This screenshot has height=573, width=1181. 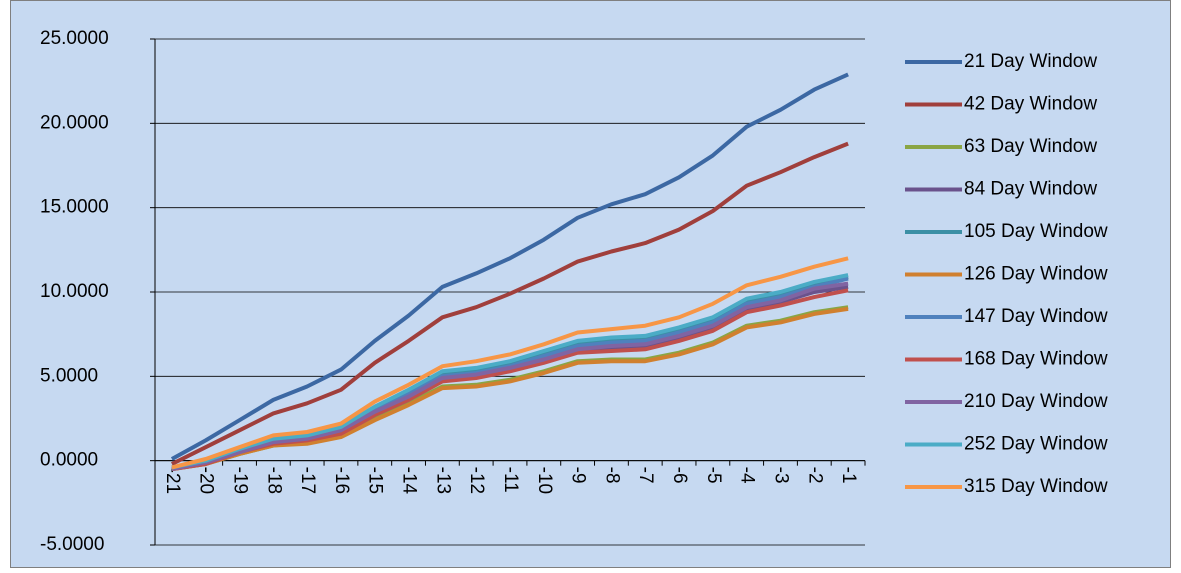 I want to click on x-tick-label: -3, so click(x=780, y=475).